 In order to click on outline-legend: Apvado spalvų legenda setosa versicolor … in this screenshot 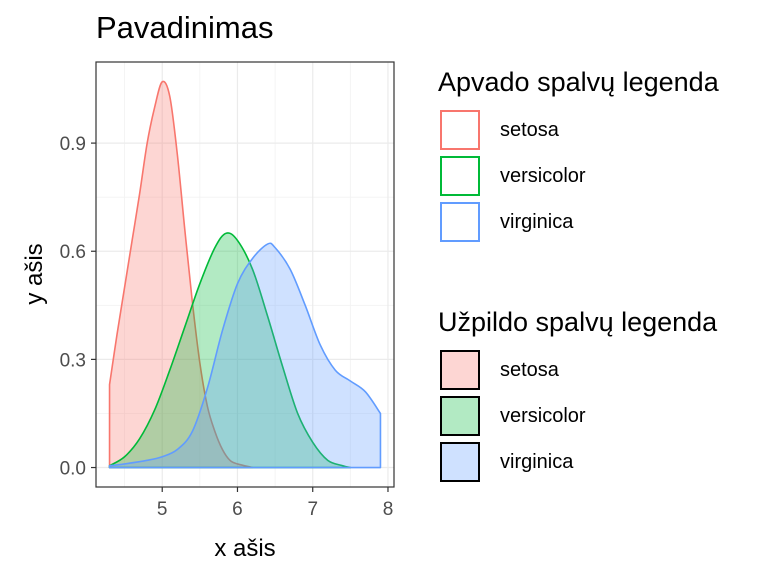, I will do `click(578, 154)`.